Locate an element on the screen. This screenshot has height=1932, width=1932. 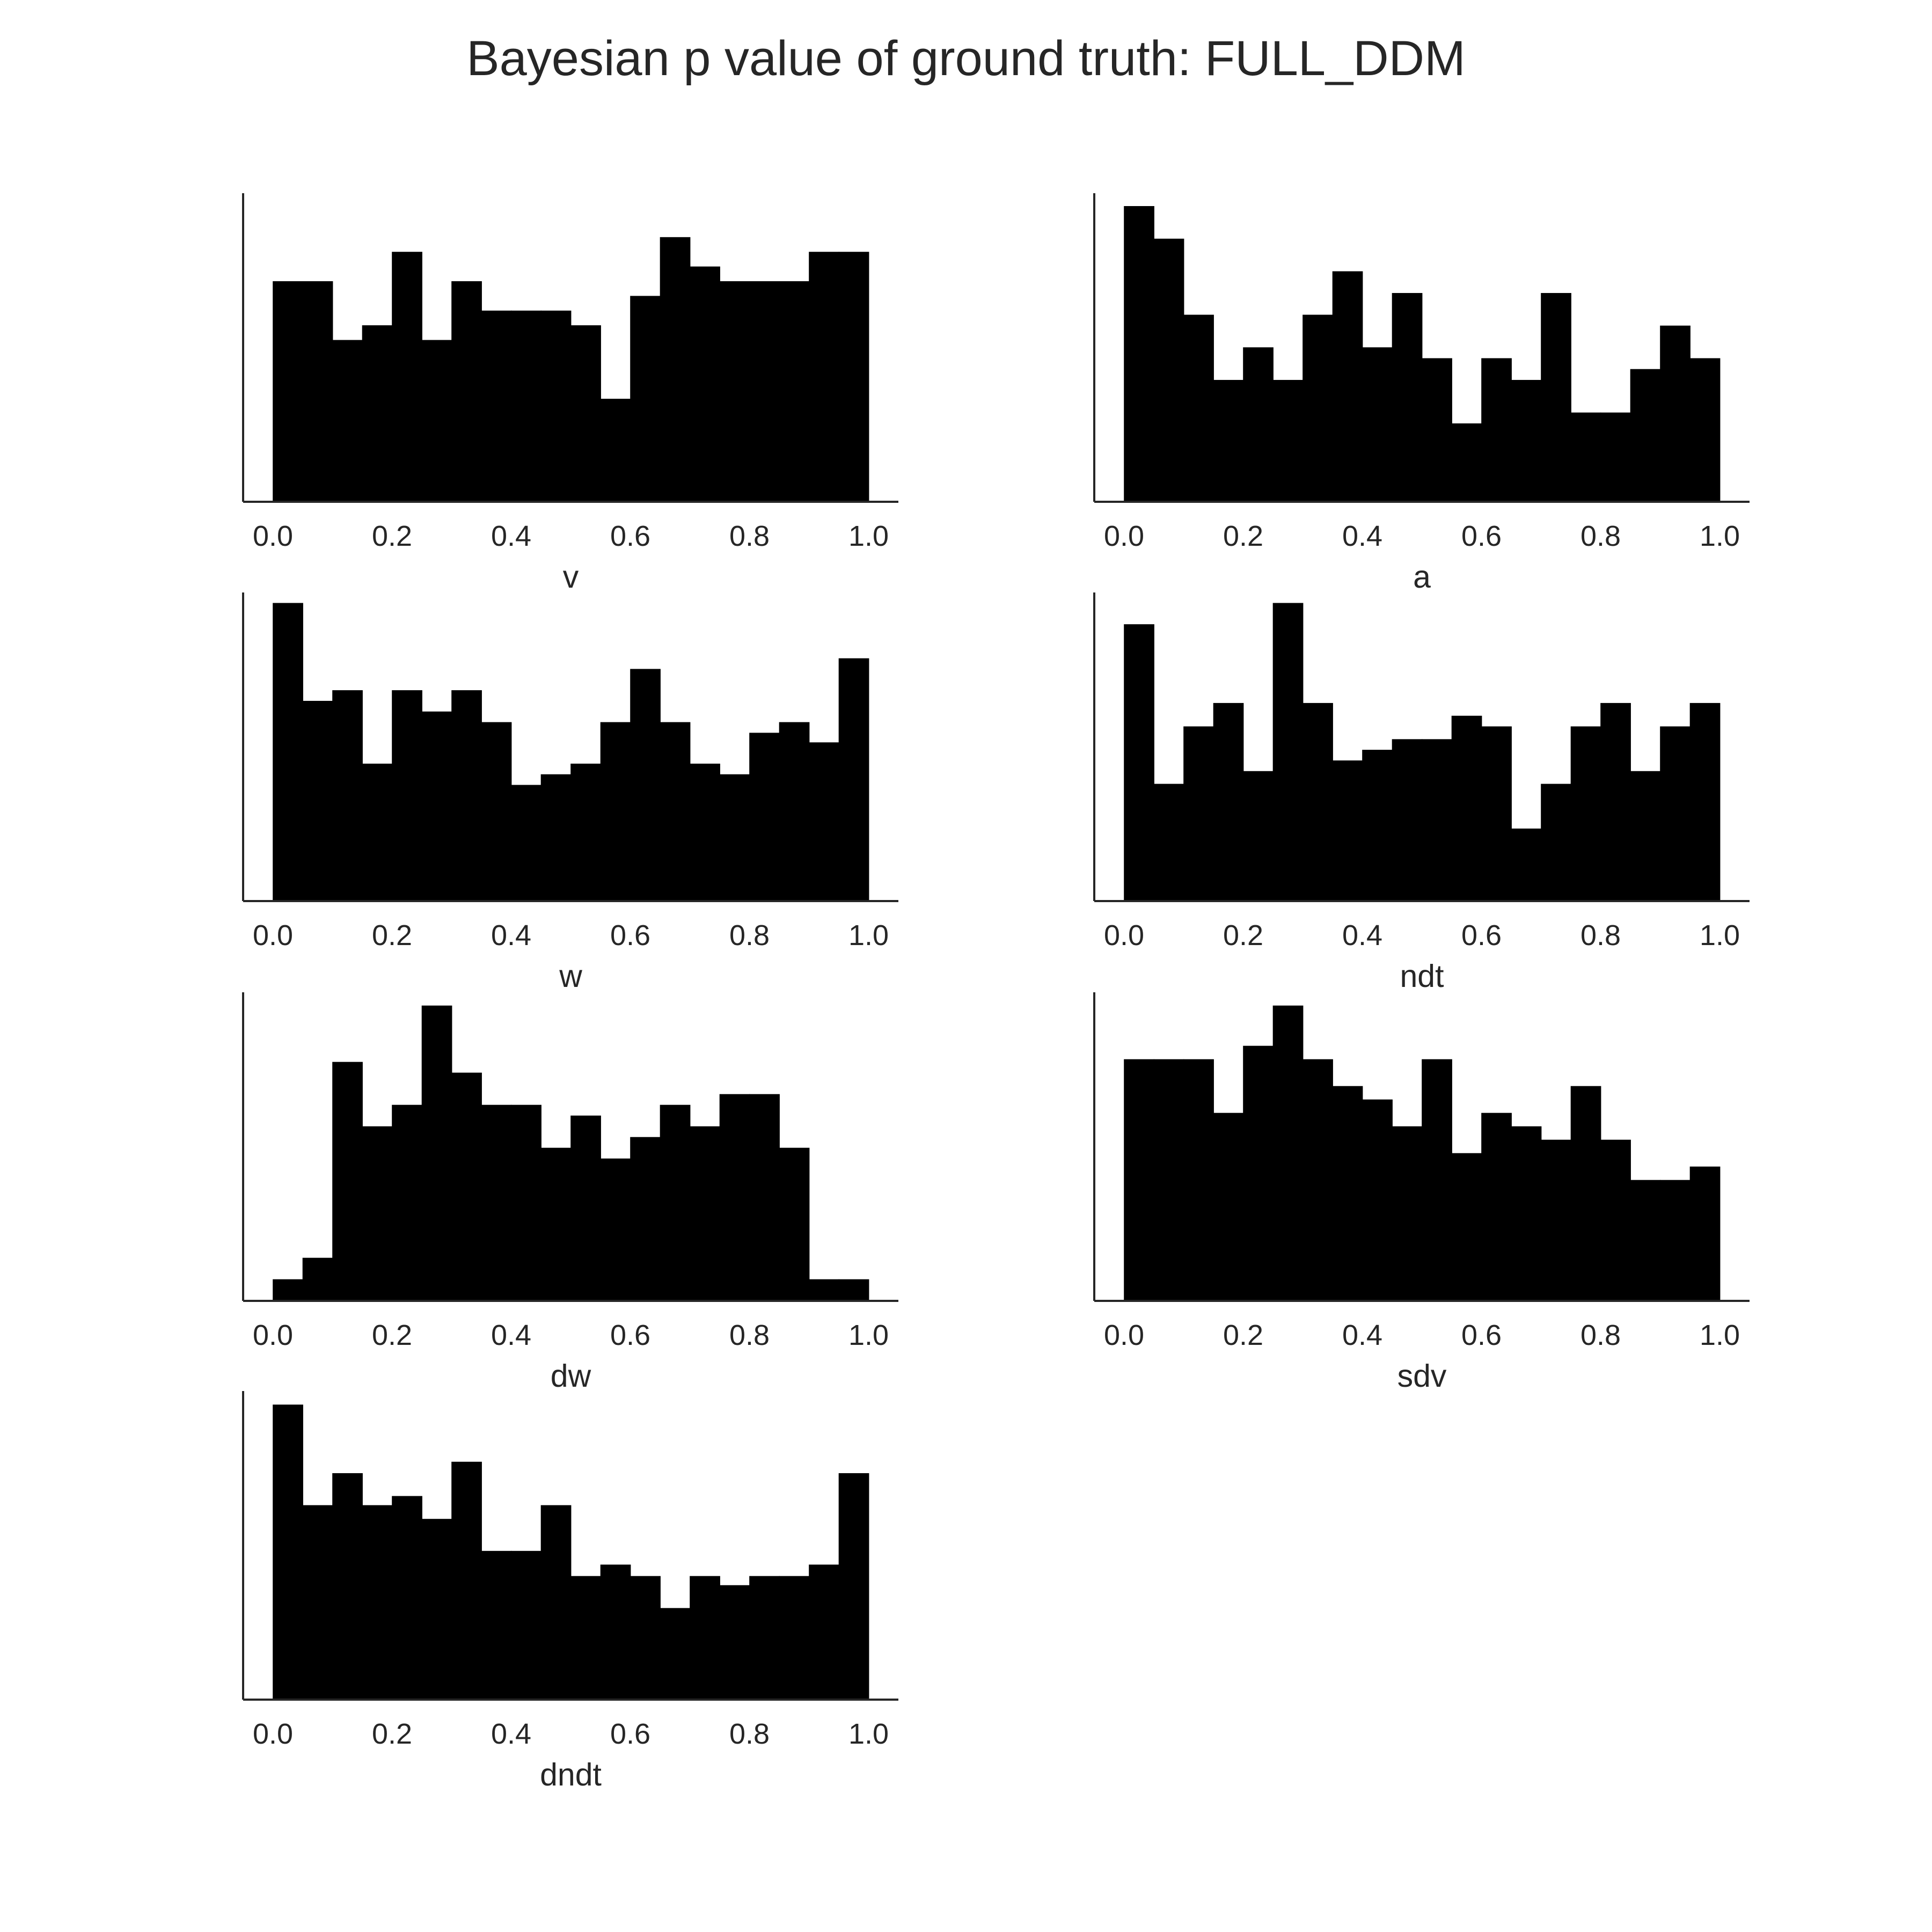
histogram-panel-dw: 0.0 0.2 0.4 0.6 0.8 1.0 dw is located at coordinates (570, 1193).